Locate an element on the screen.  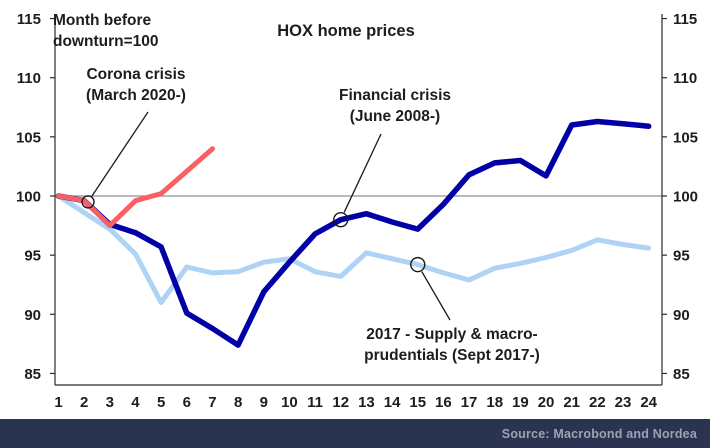
corona-crisis-line is located at coordinates (135, 187).